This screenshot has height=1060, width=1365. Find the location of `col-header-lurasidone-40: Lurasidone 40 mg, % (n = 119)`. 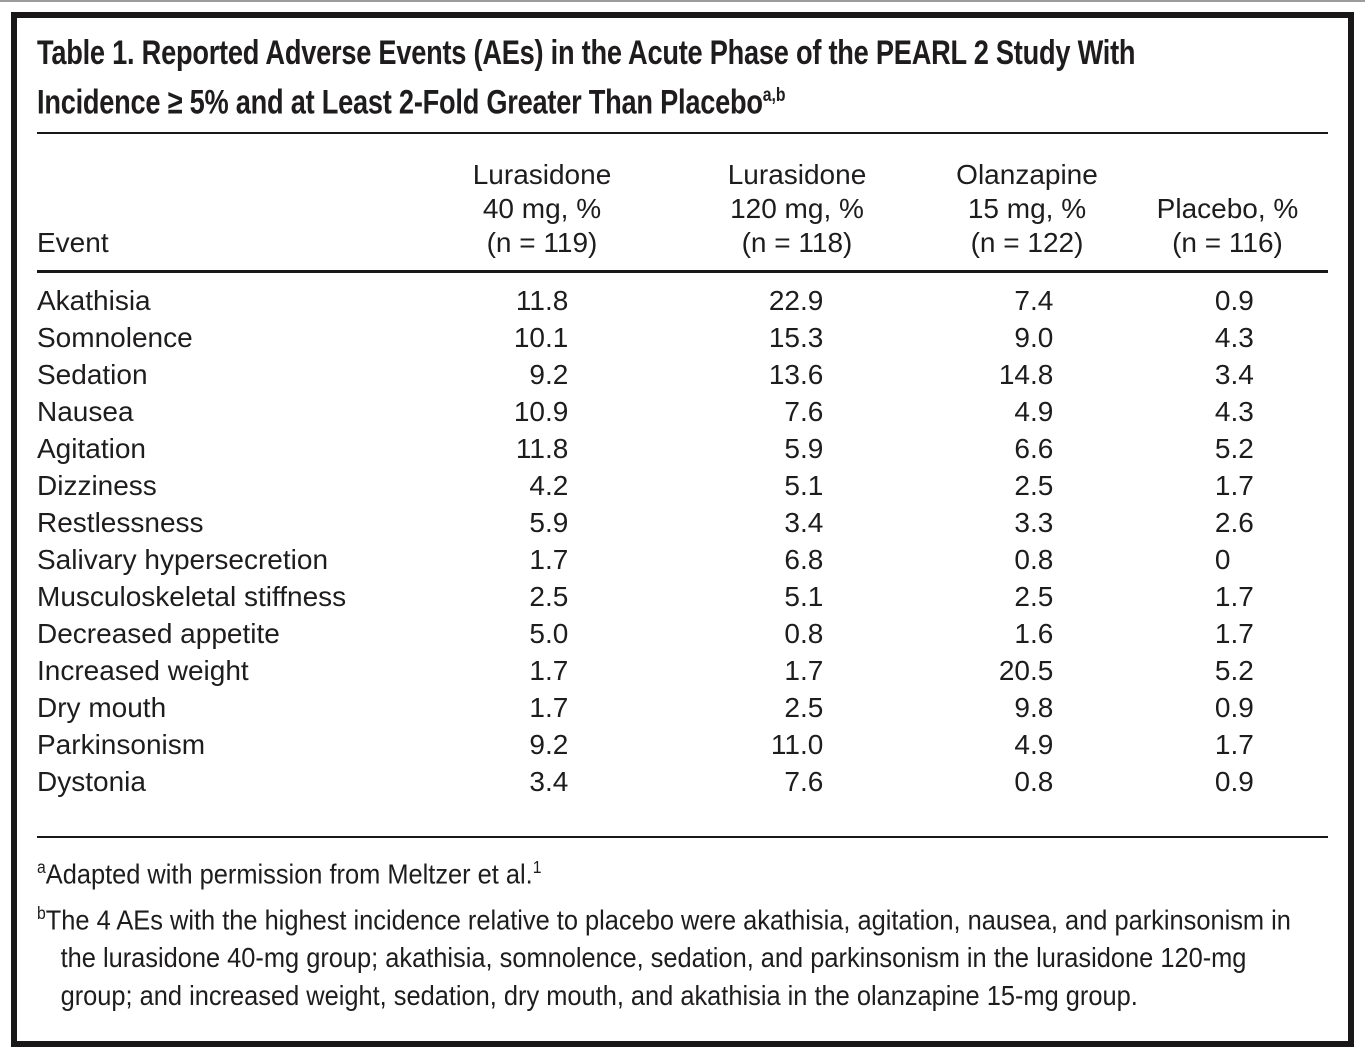

col-header-lurasidone-40: Lurasidone 40 mg, % (n = 119) is located at coordinates (542, 203).